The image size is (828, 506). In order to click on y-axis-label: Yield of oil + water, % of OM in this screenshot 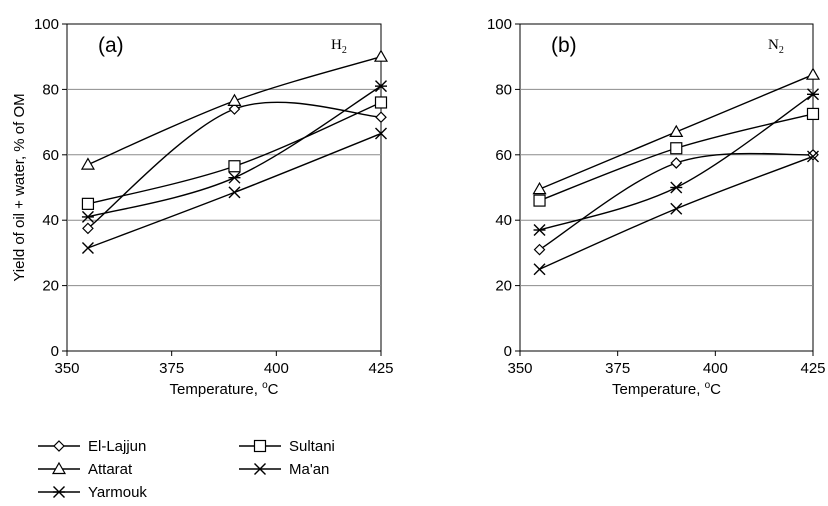, I will do `click(19, 187)`.